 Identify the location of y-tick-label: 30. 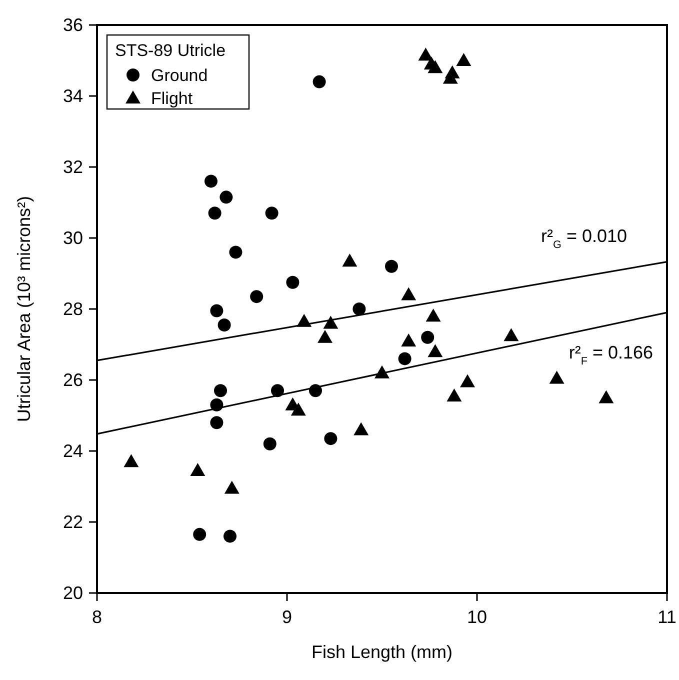
(72, 238).